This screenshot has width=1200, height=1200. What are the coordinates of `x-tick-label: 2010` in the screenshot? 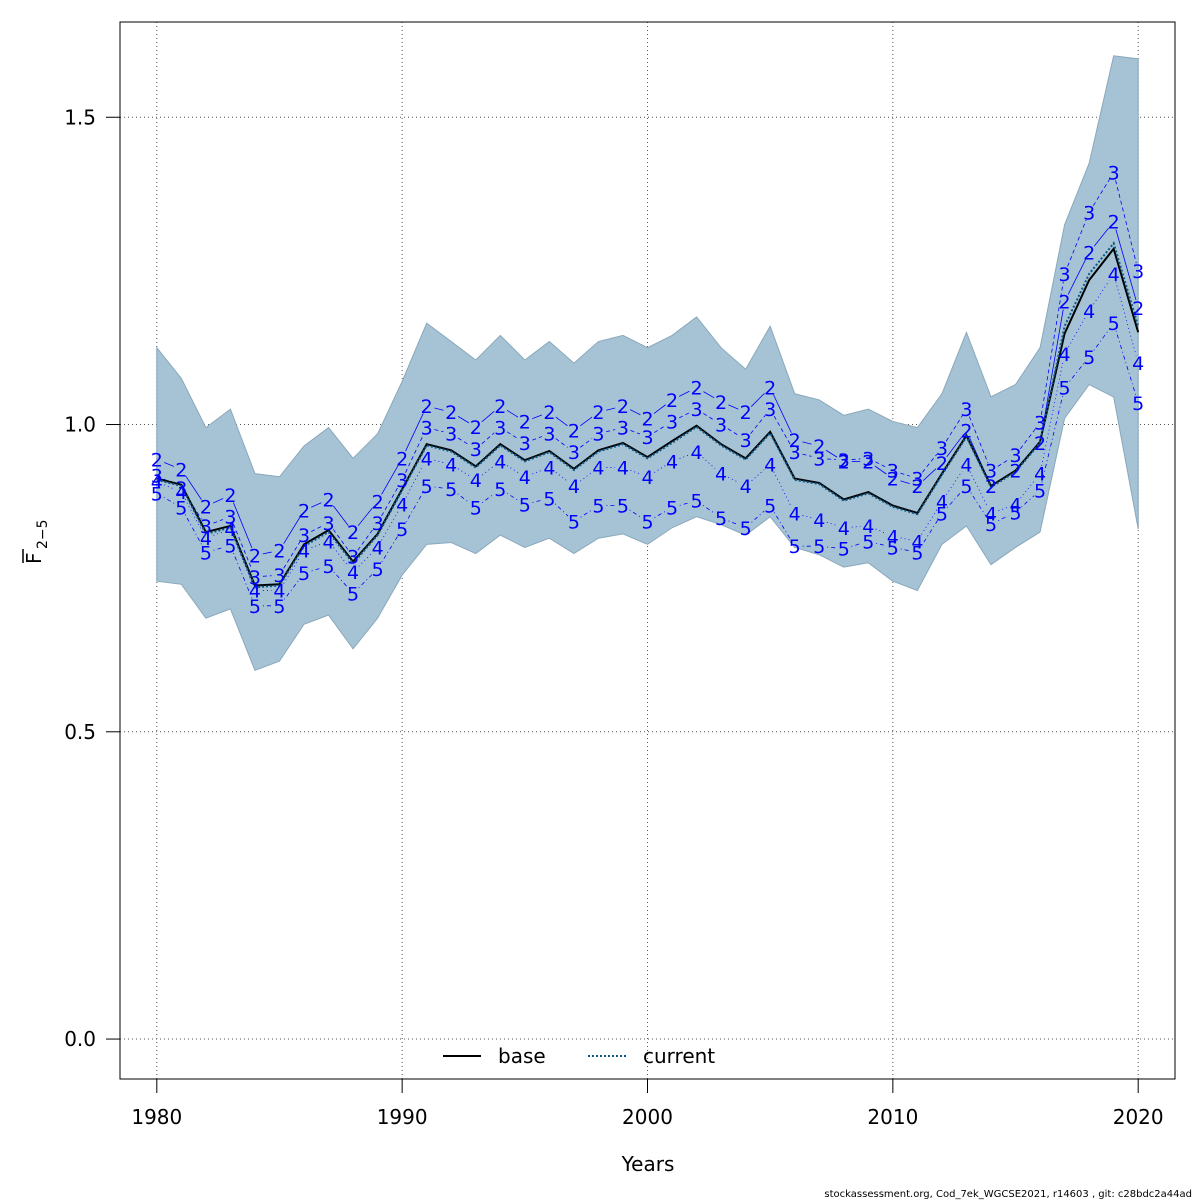 It's located at (892, 1117).